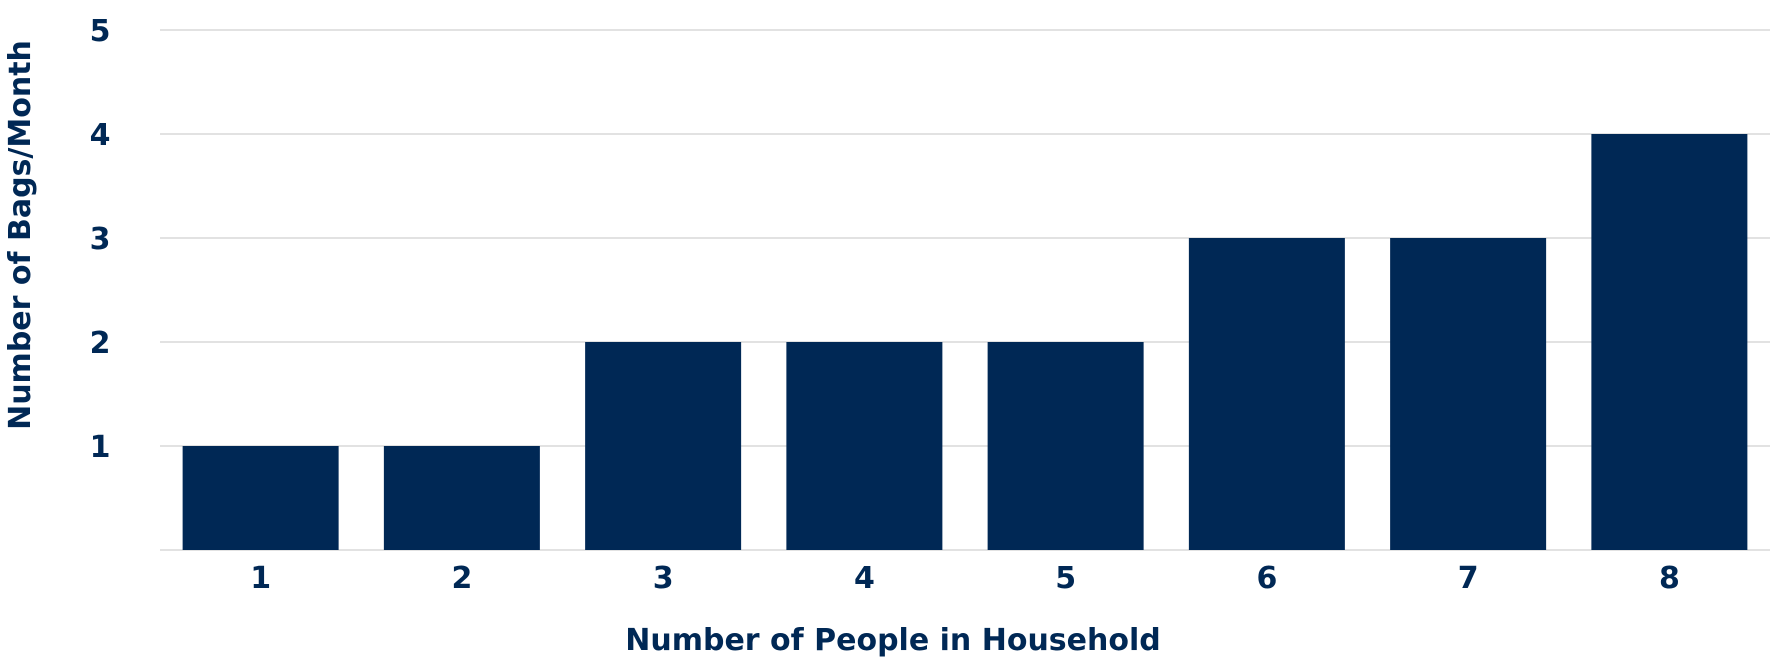 This screenshot has width=1778, height=664. Describe the element at coordinates (20, 235) in the screenshot. I see `y-axis-title: Number of Bags/Month` at that location.